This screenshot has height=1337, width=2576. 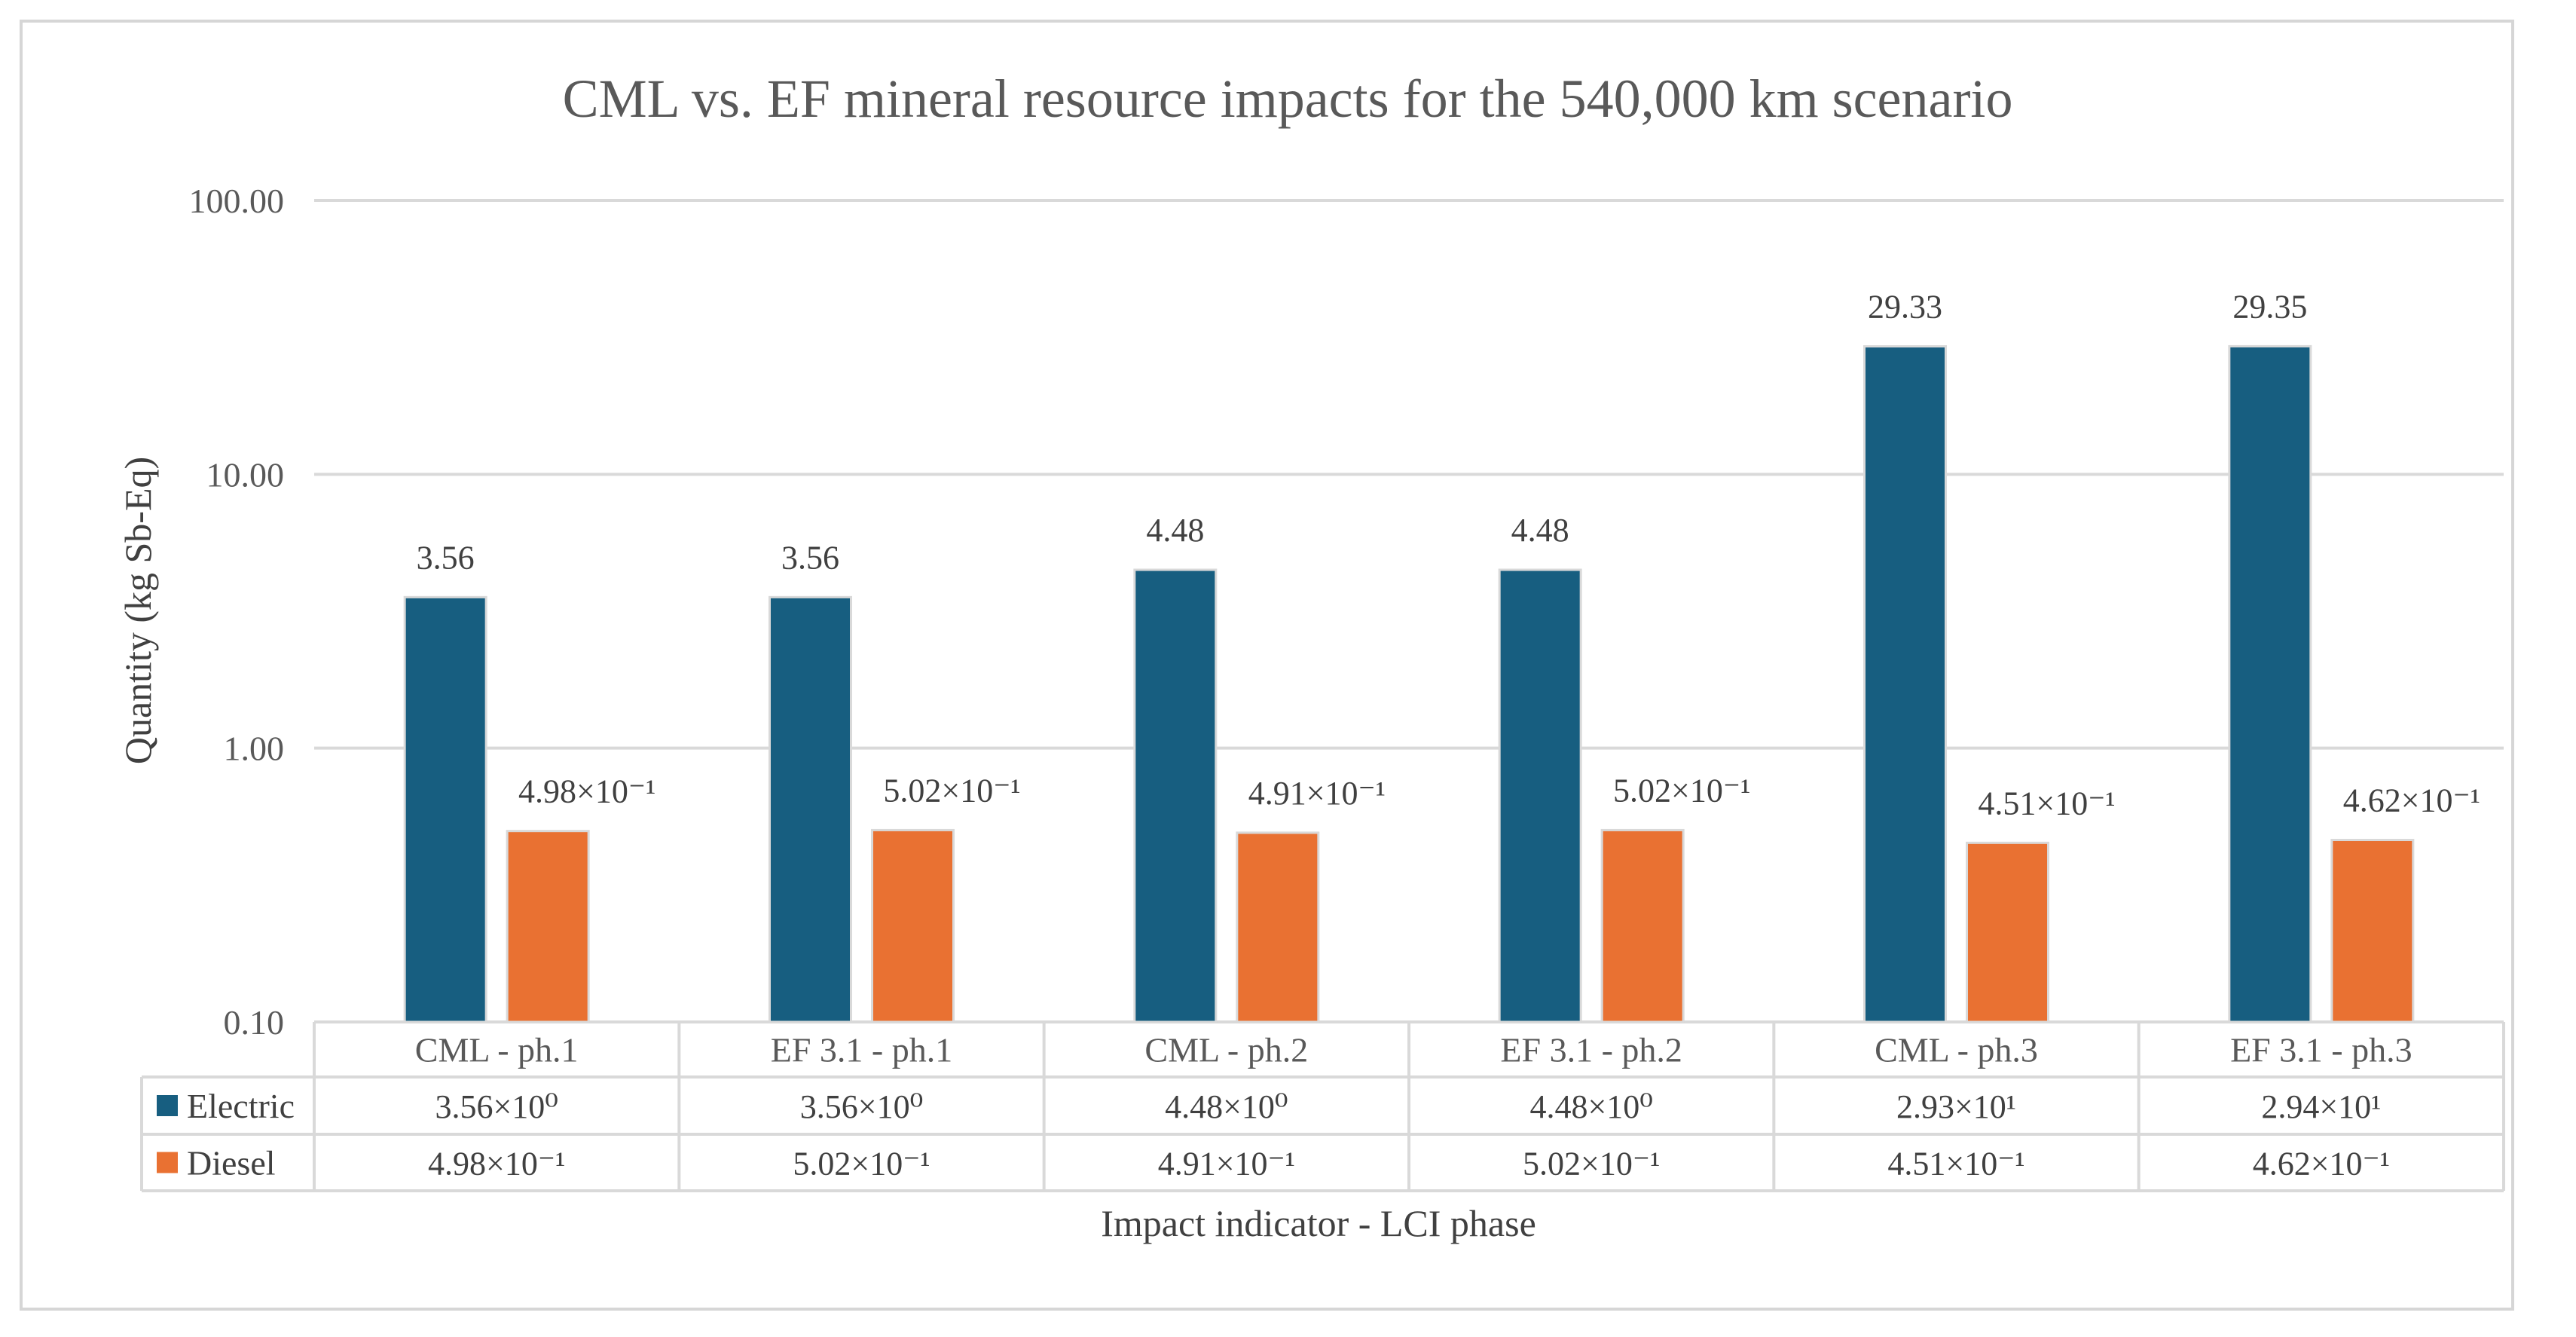 I want to click on data-label-diesel: 4.51×10⁻¹, so click(x=2046, y=803).